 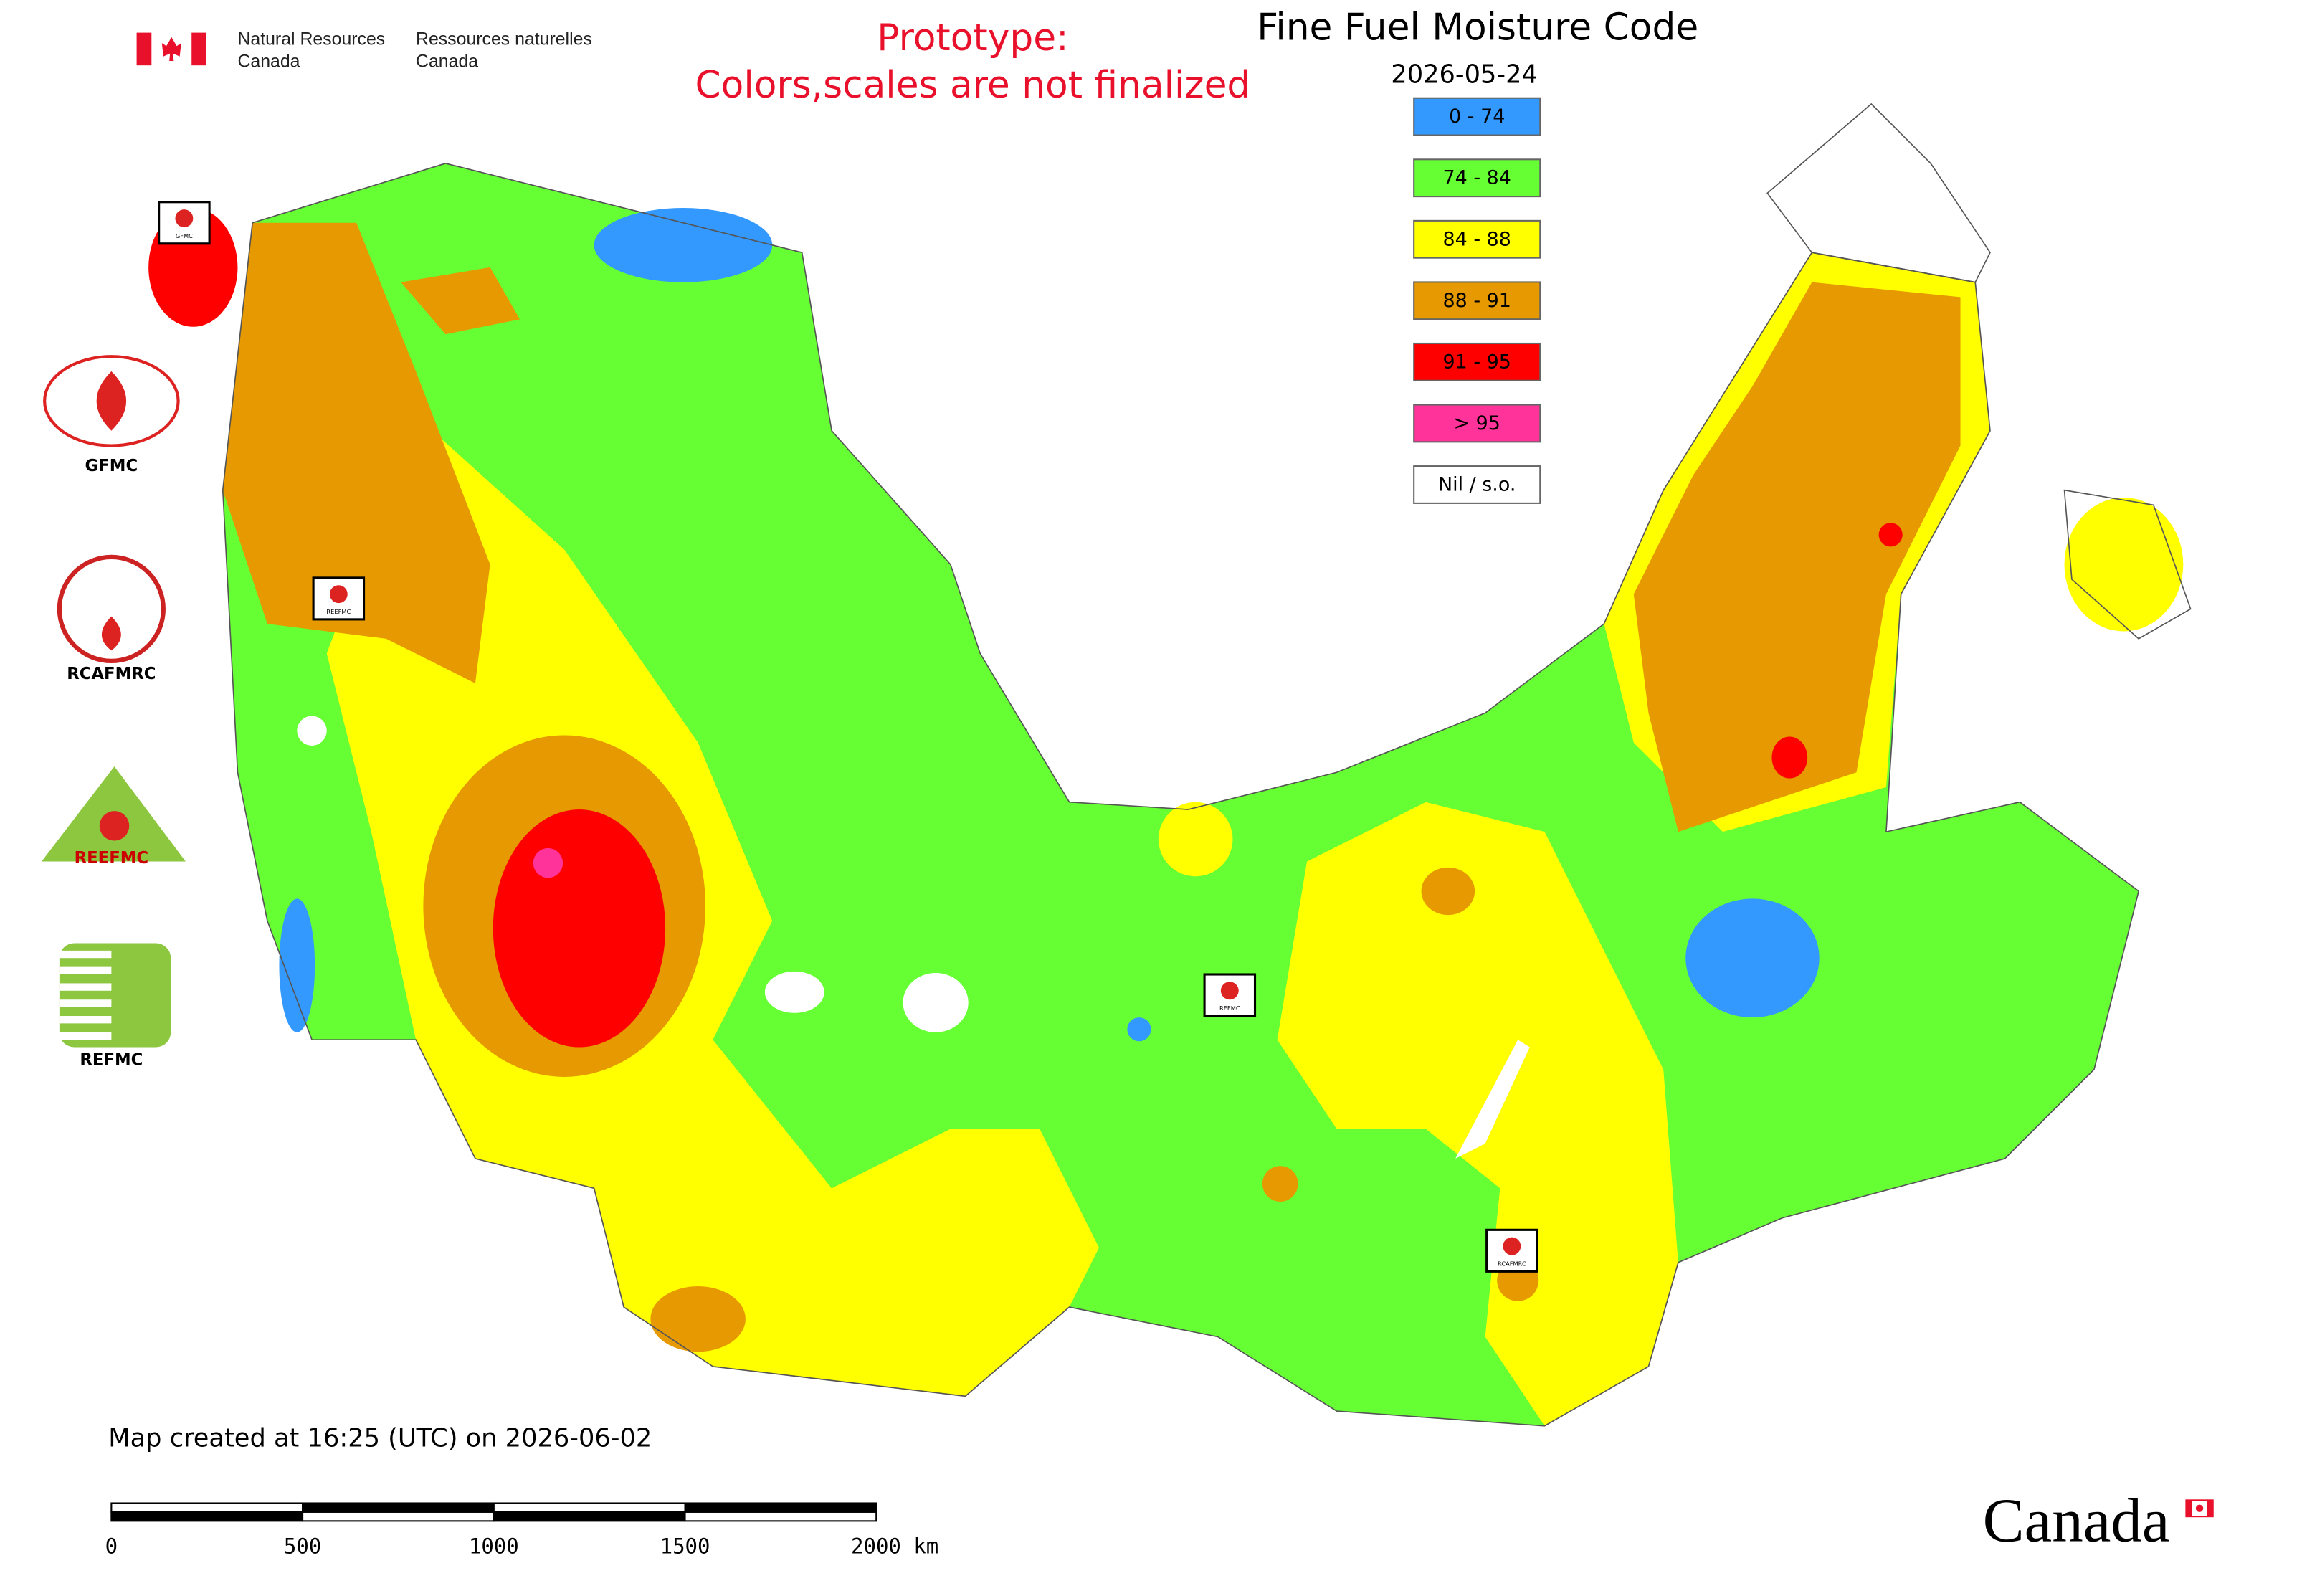 What do you see at coordinates (112, 466) in the screenshot?
I see `logo-label: GFMC` at bounding box center [112, 466].